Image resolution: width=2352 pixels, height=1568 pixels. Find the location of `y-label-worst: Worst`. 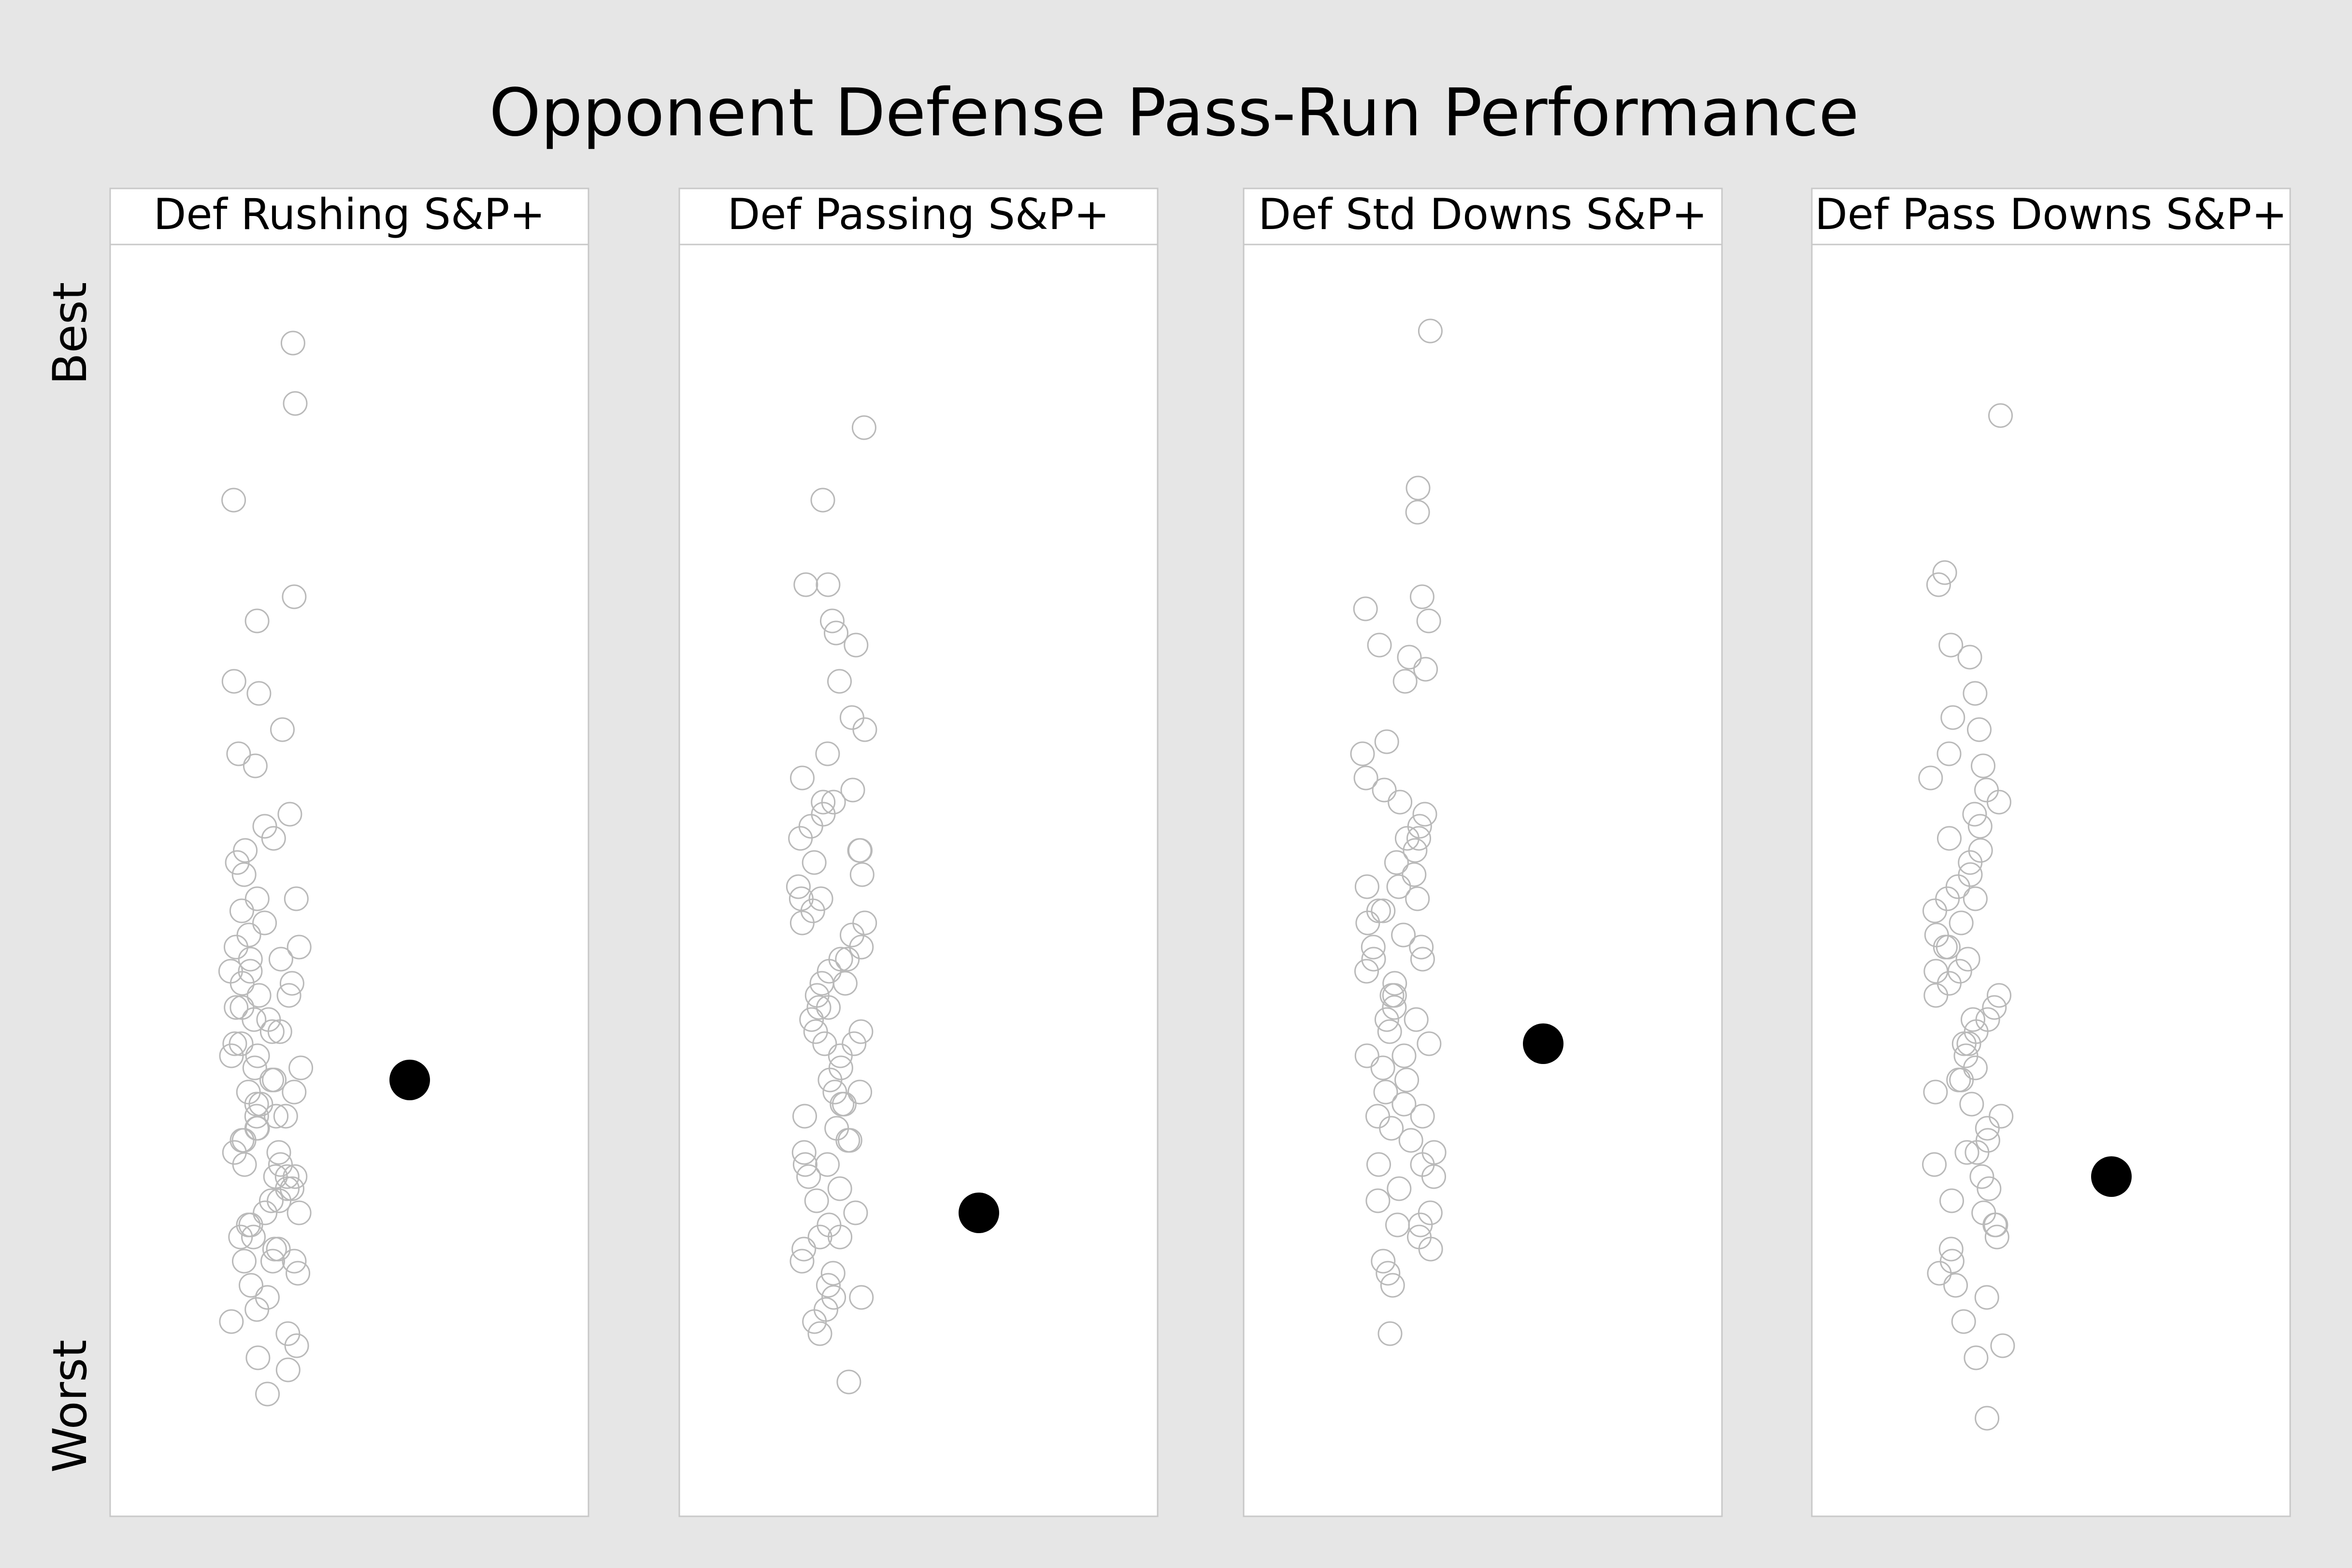

y-label-worst: Worst is located at coordinates (70, 1405).